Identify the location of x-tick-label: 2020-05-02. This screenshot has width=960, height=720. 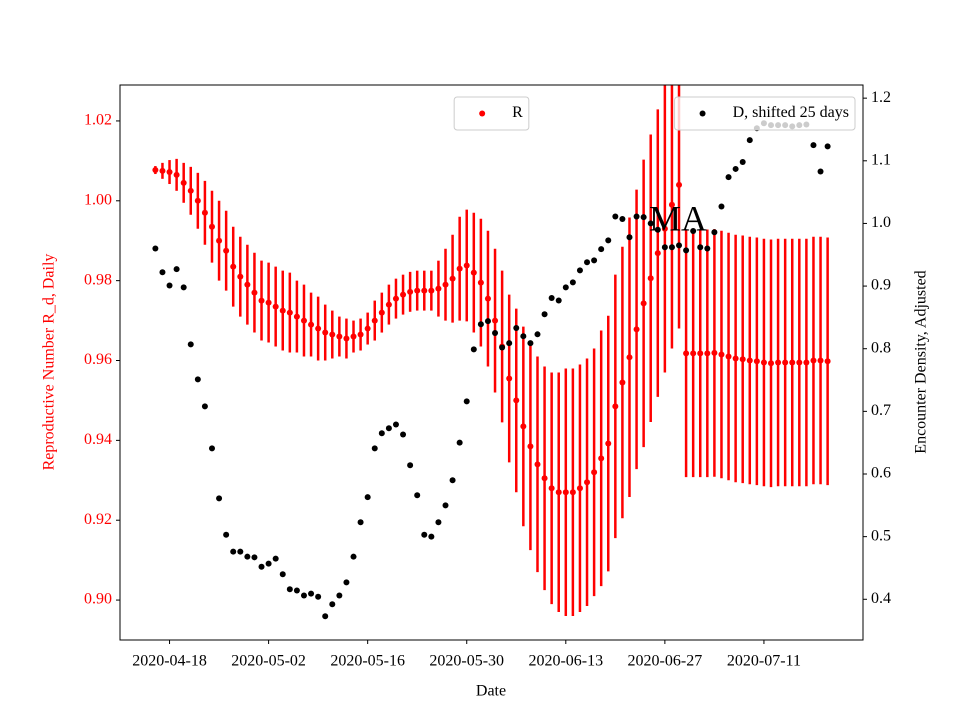
(268, 661).